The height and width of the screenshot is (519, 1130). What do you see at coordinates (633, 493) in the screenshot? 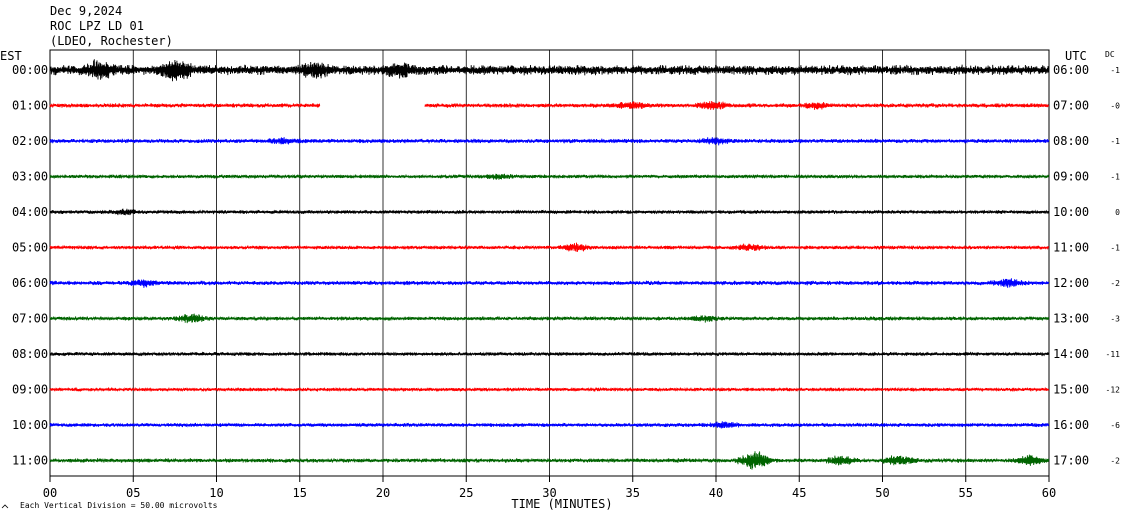
I see `x-tick-label: 35` at bounding box center [633, 493].